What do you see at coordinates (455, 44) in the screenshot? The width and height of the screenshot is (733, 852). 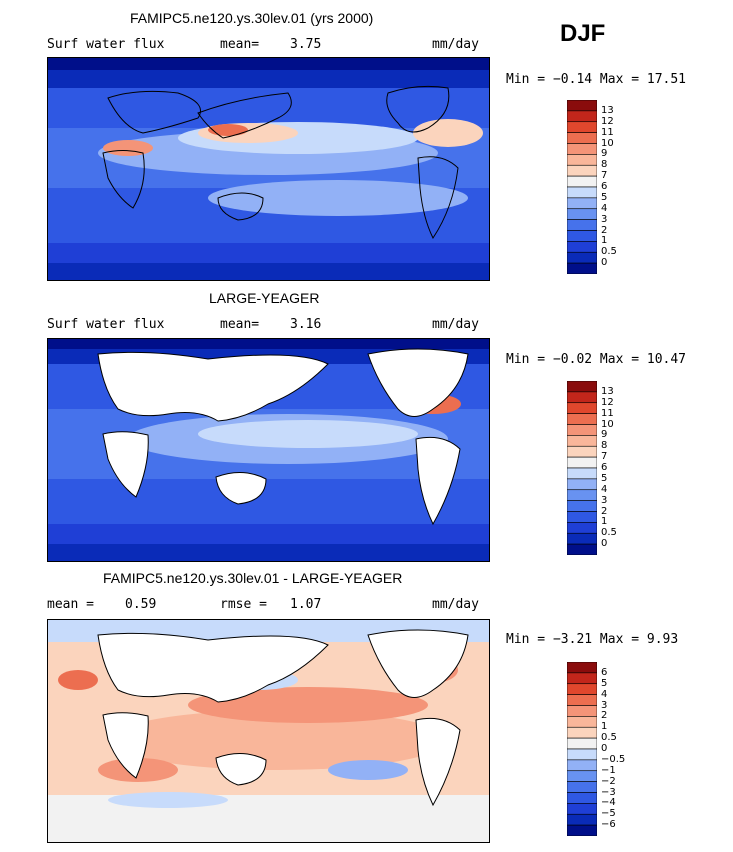 I see `panel-1-units: mm/day` at bounding box center [455, 44].